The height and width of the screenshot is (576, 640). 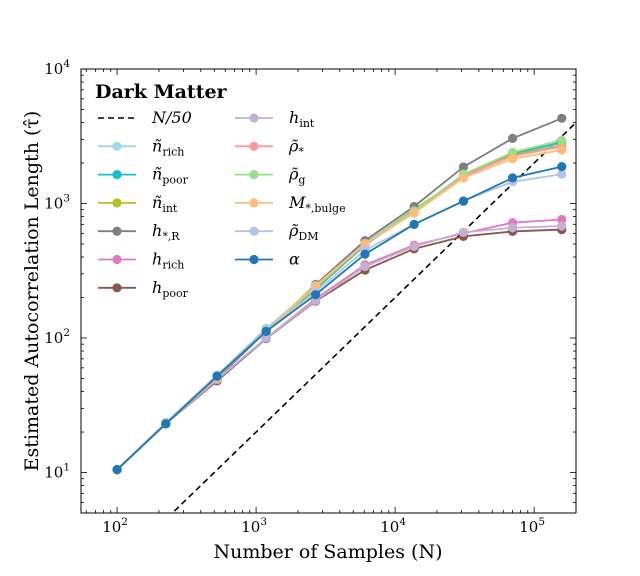 What do you see at coordinates (267, 259) in the screenshot?
I see `legend-entry: α` at bounding box center [267, 259].